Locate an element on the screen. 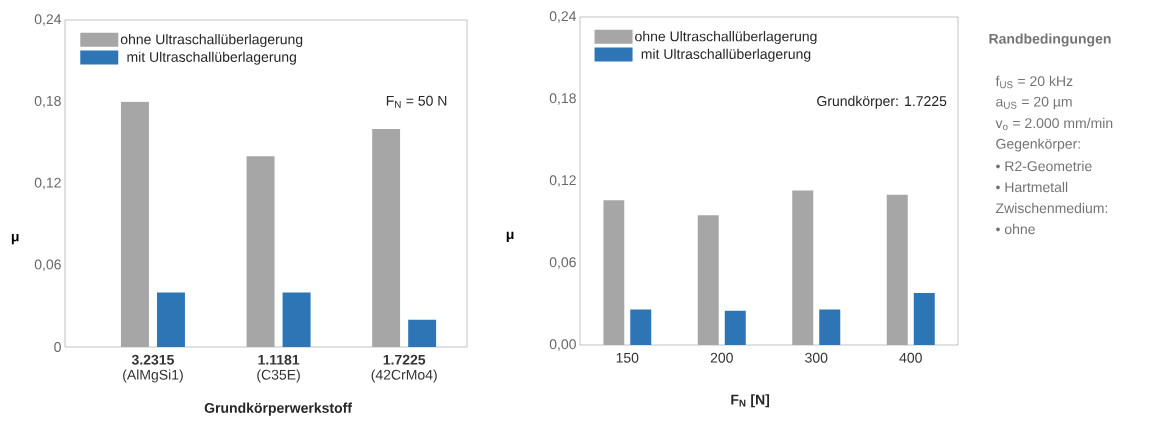 Image resolution: width=1161 pixels, height=421 pixels. text: • R2-Geometrie is located at coordinates (1044, 166).